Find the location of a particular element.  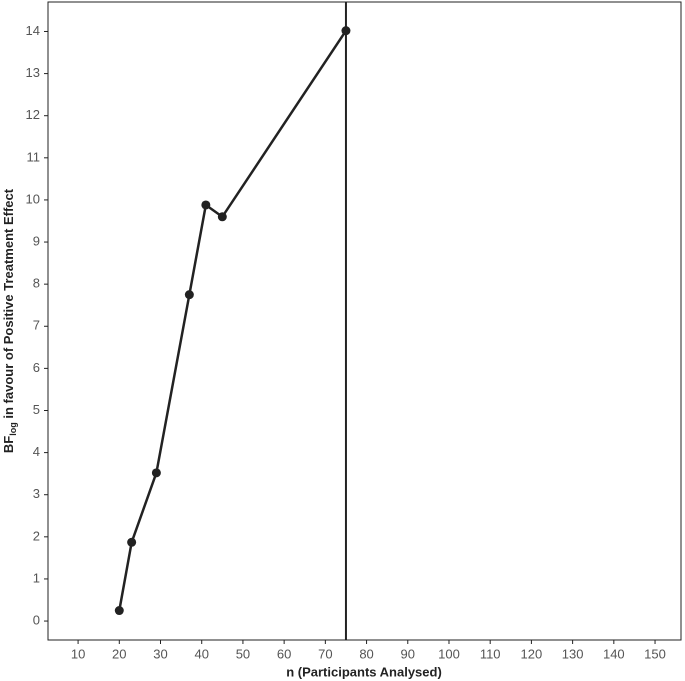

x-tick-label: 70 is located at coordinates (325, 653).